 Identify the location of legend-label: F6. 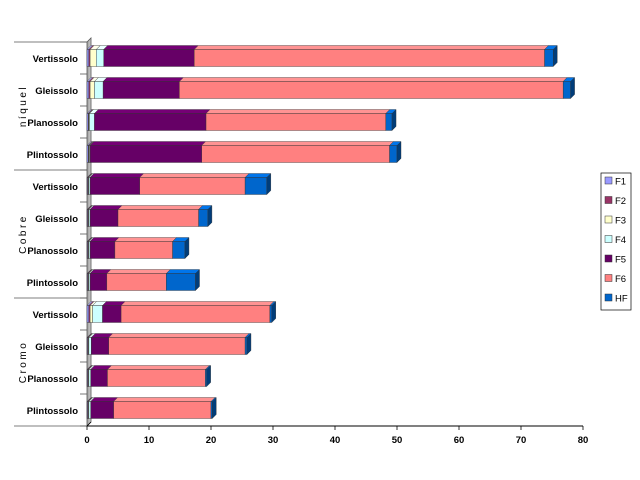
(620, 279).